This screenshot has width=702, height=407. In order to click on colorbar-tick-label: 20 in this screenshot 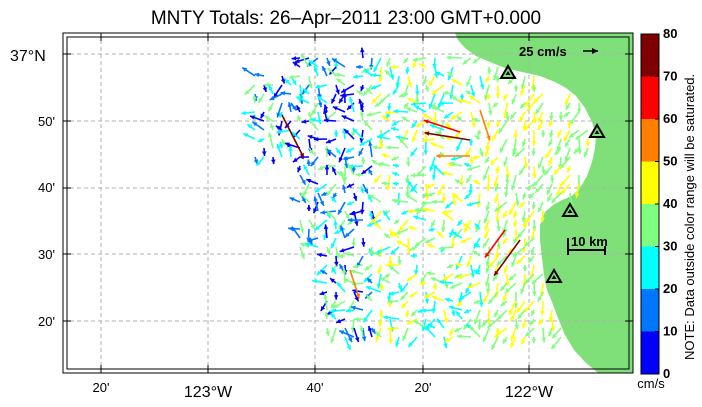, I will do `click(670, 288)`.